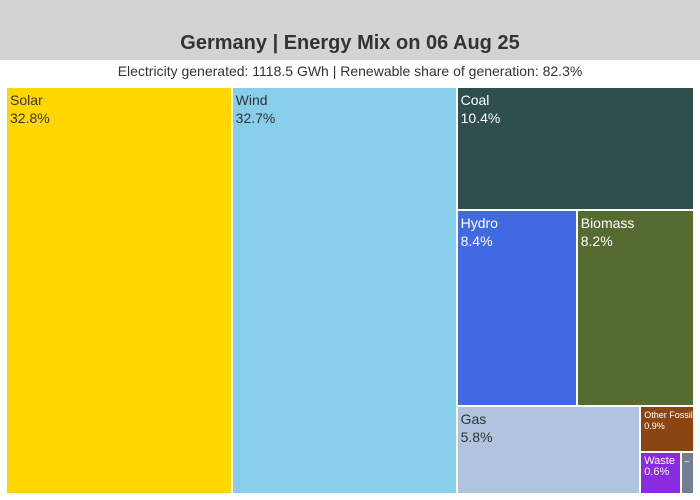 Image resolution: width=700 pixels, height=500 pixels. Describe the element at coordinates (635, 307) in the screenshot. I see `tile-biomass: Biomass 8.2%` at that location.